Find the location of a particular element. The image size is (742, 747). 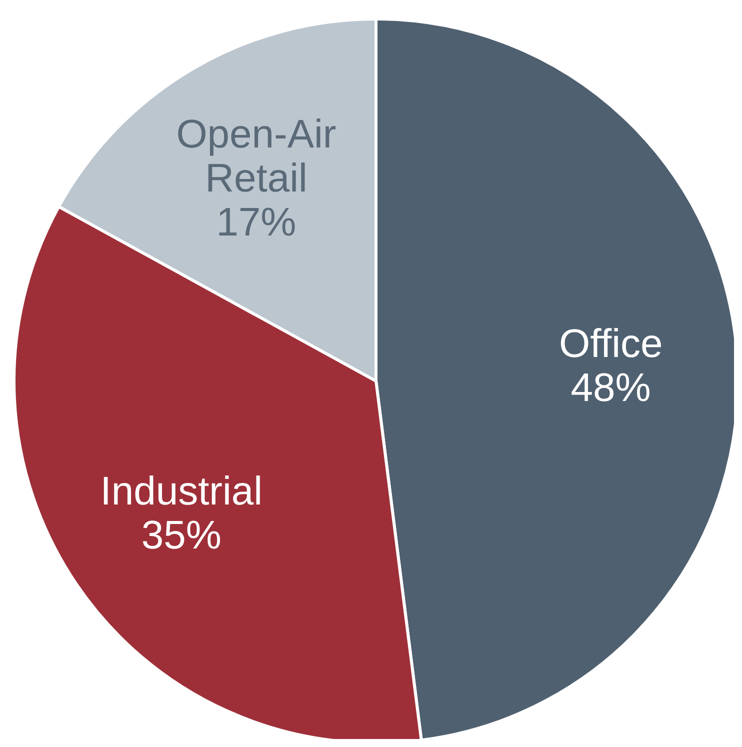

slice-label: Open-Air Retail is located at coordinates (256, 156).